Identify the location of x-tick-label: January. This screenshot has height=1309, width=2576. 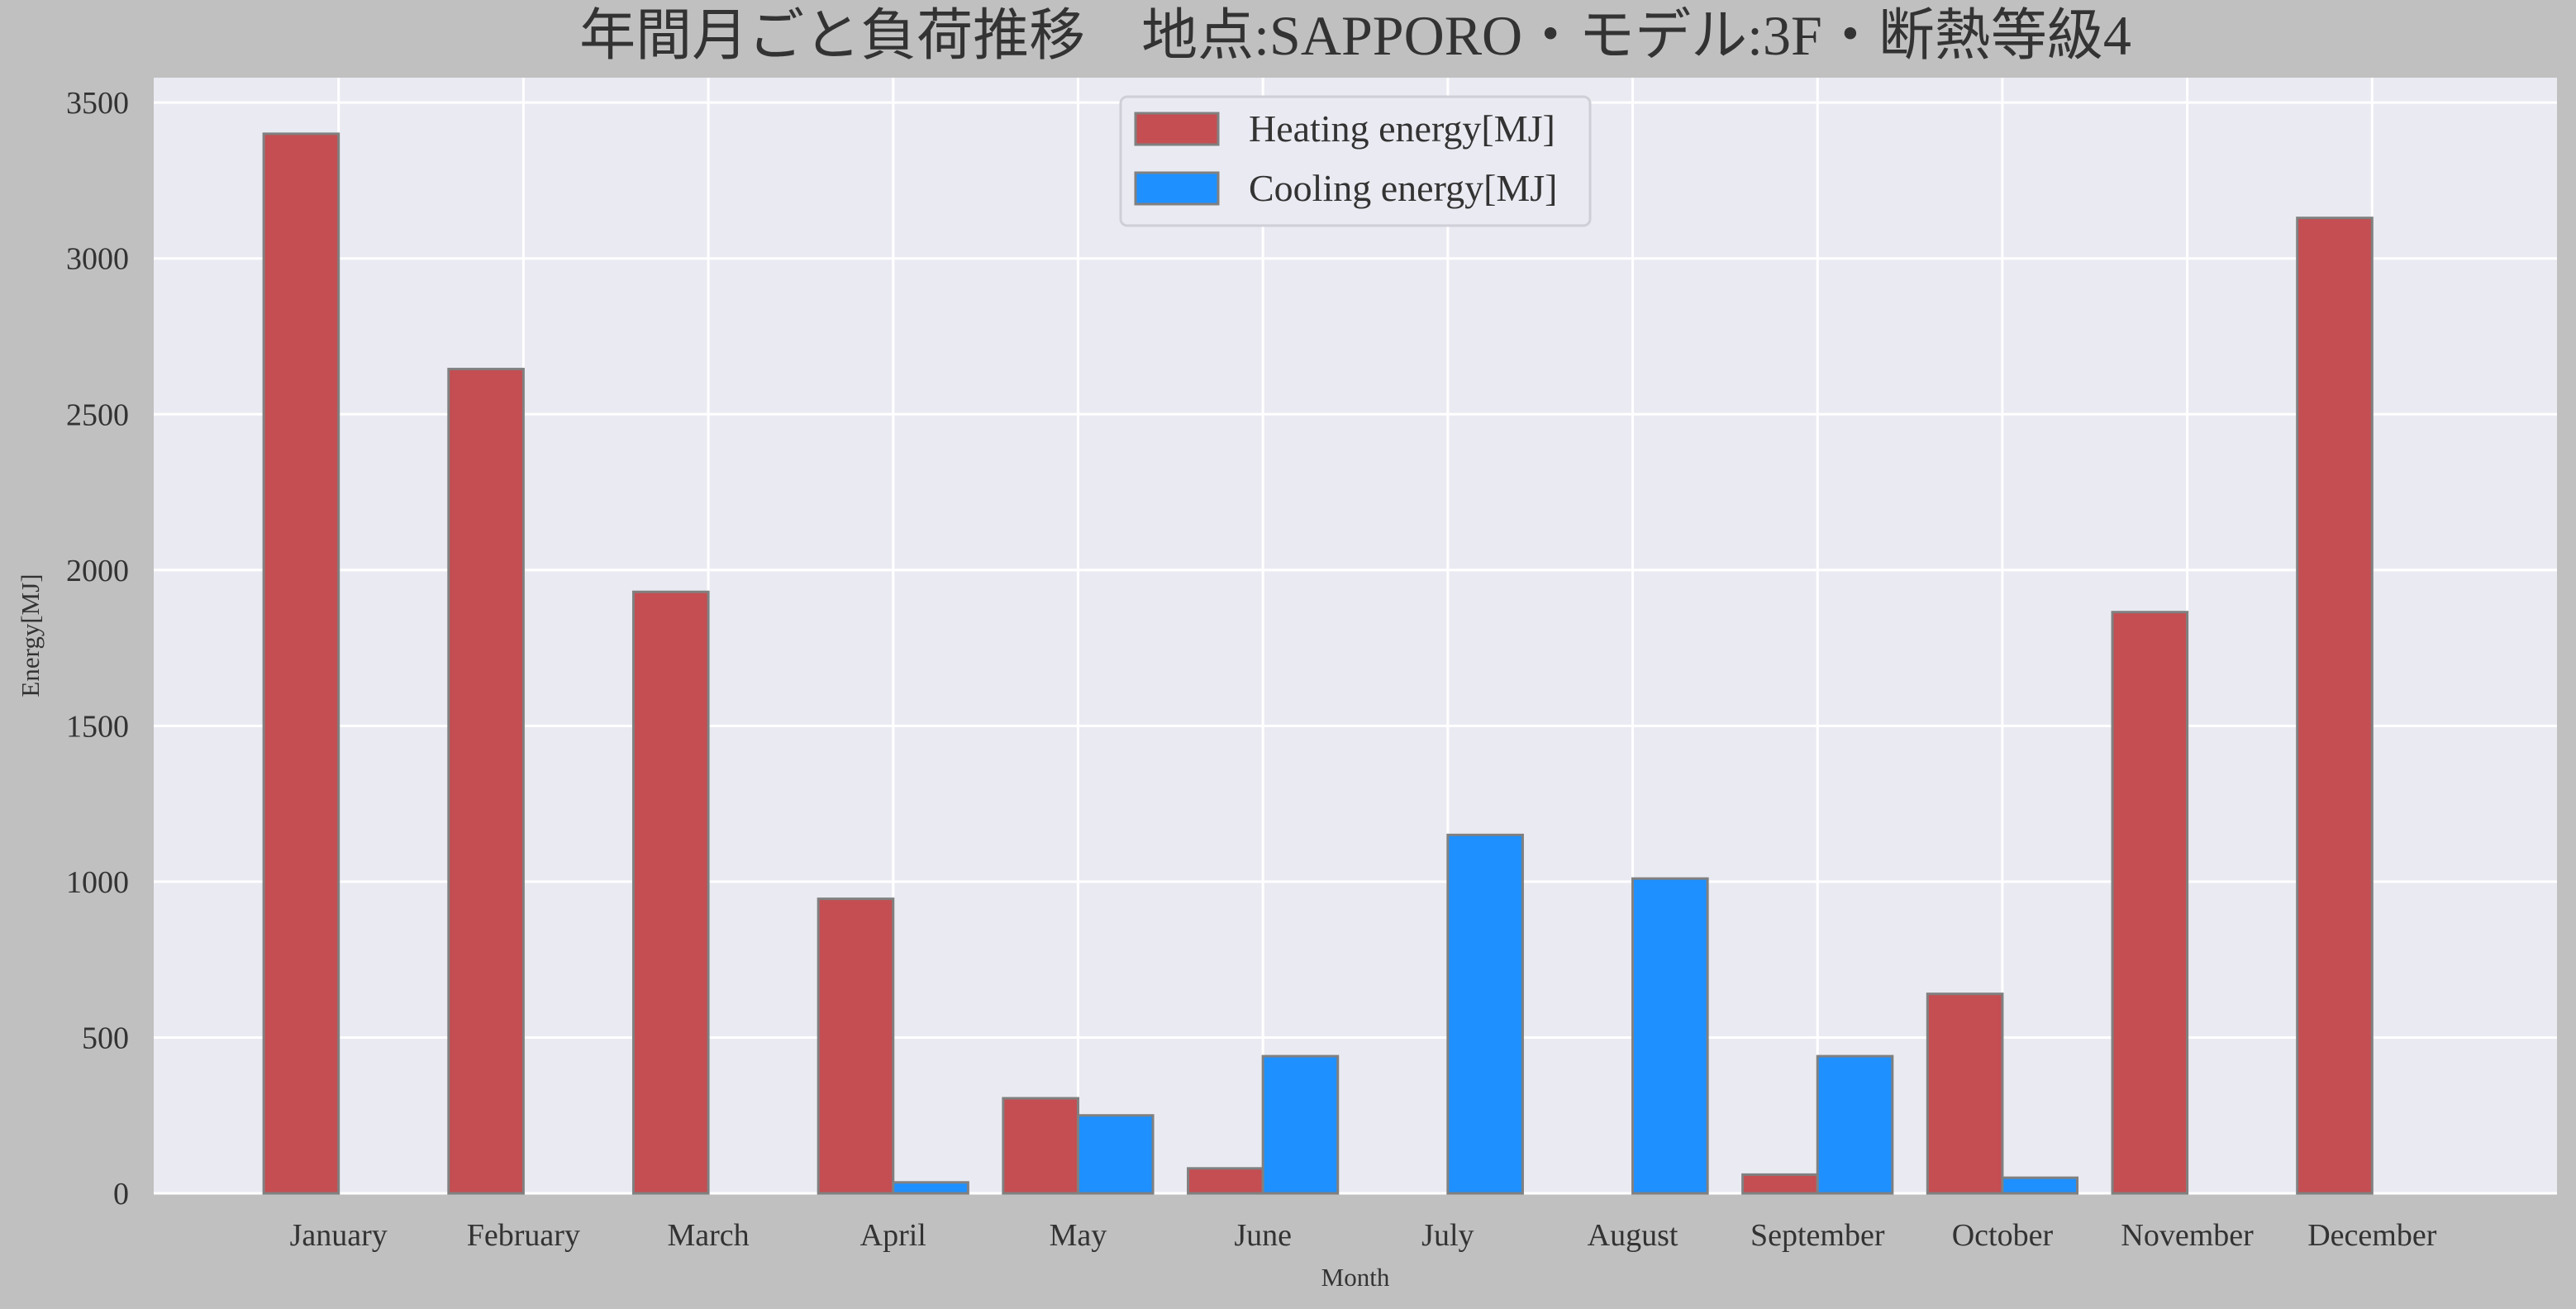
(339, 1235).